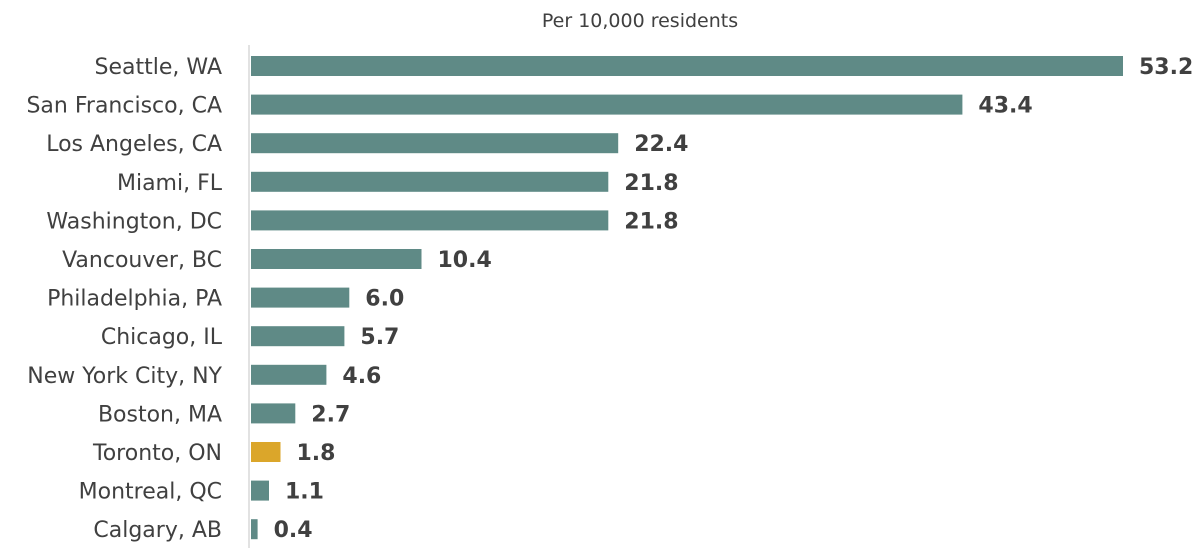  I want to click on value-label-toronto-on: 1.8, so click(316, 453).